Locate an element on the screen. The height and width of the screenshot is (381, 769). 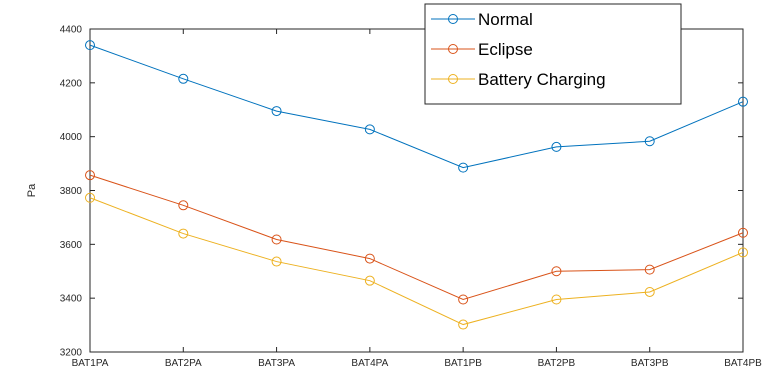
y-axis-label: Pa is located at coordinates (32, 190).